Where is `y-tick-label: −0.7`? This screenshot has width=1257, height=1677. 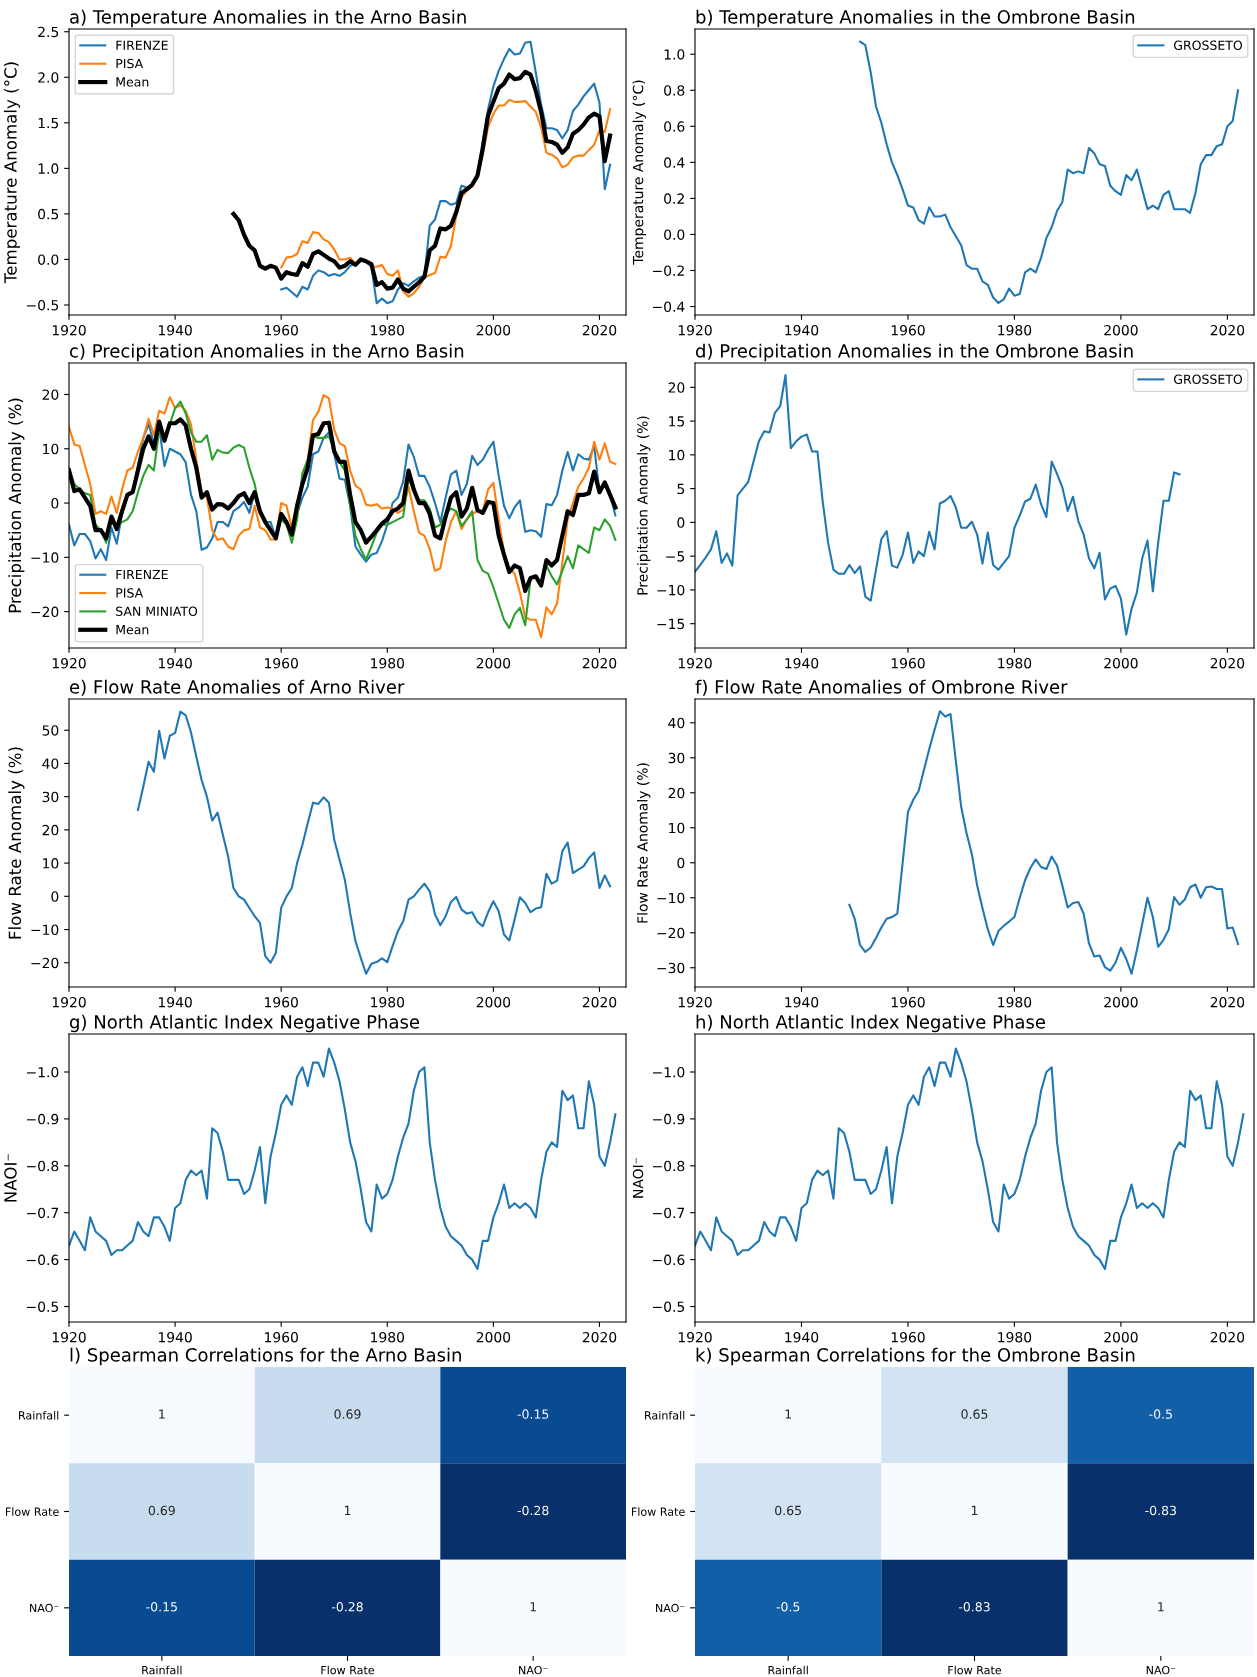 y-tick-label: −0.7 is located at coordinates (669, 1213).